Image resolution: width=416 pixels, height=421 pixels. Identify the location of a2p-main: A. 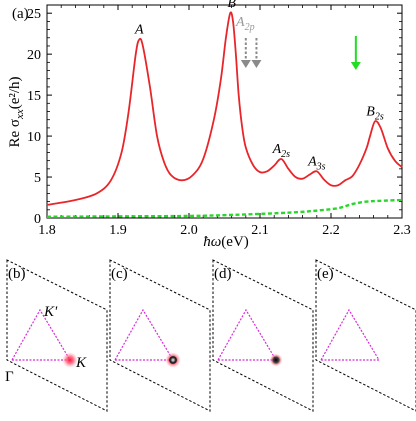
(240, 22).